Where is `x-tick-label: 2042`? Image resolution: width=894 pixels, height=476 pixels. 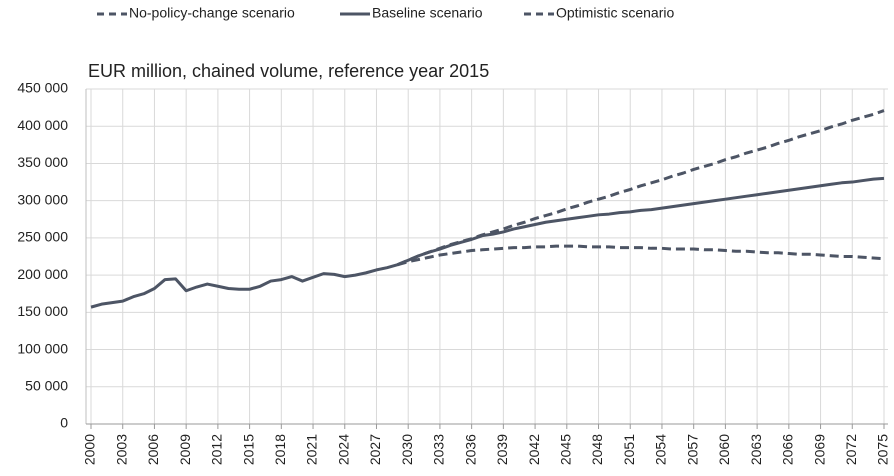 x-tick-label: 2042 is located at coordinates (534, 449).